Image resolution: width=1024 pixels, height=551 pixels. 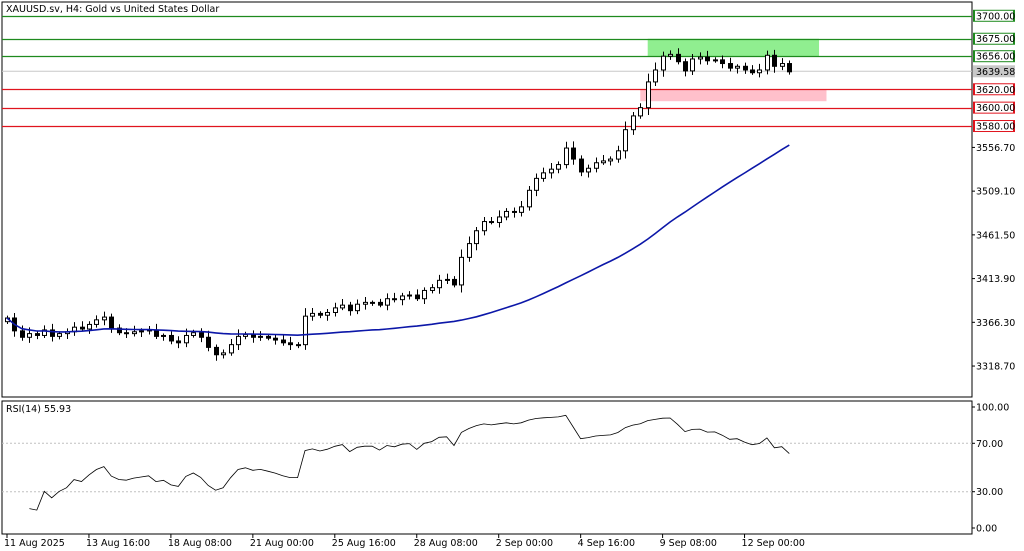 What do you see at coordinates (38, 409) in the screenshot?
I see `rsi-label: RSI(14) 55.93` at bounding box center [38, 409].